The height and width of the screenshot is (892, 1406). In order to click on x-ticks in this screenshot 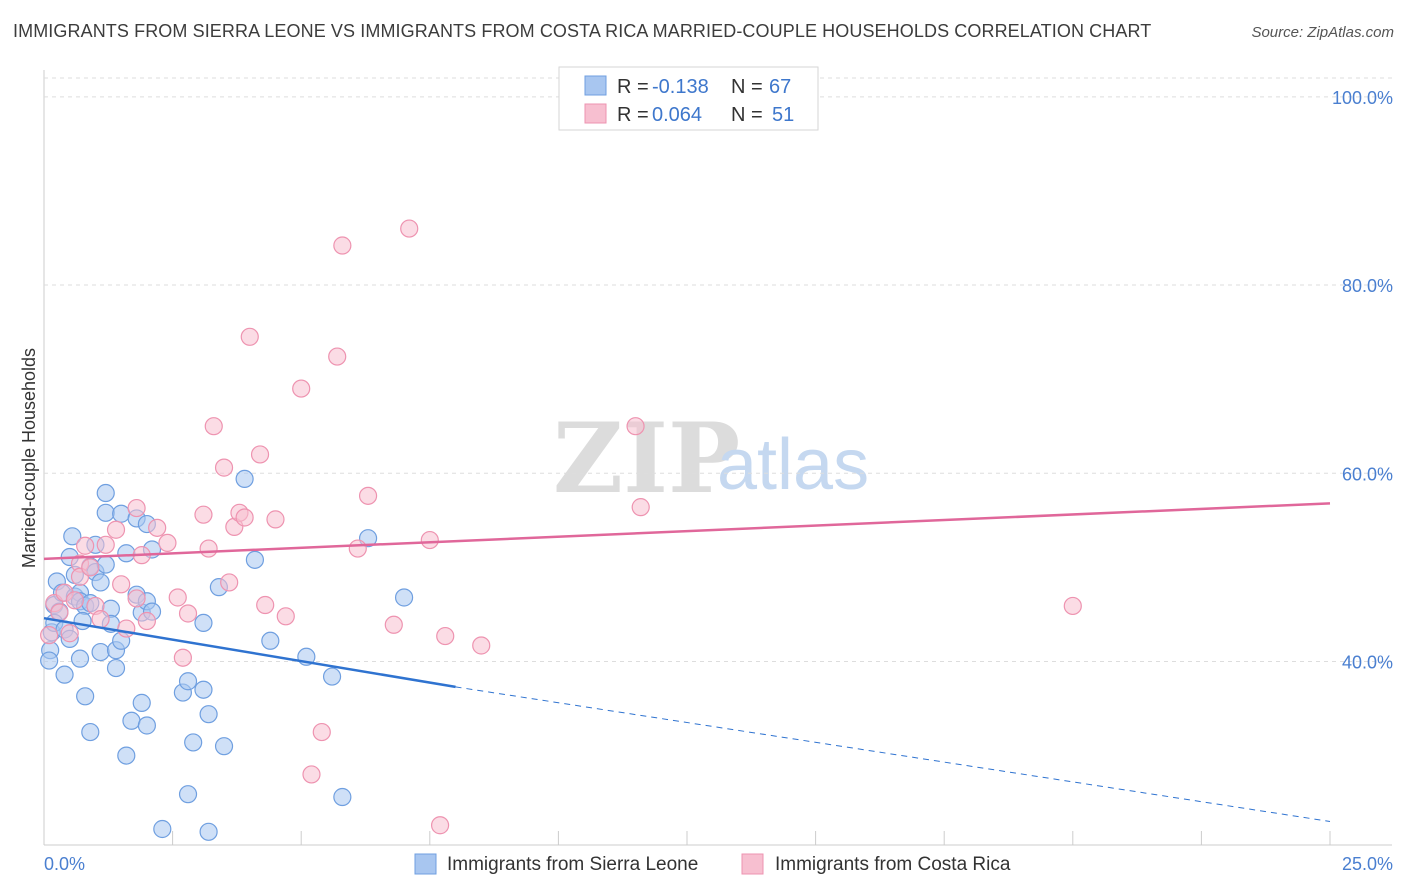, I will do `click(687, 838)`.